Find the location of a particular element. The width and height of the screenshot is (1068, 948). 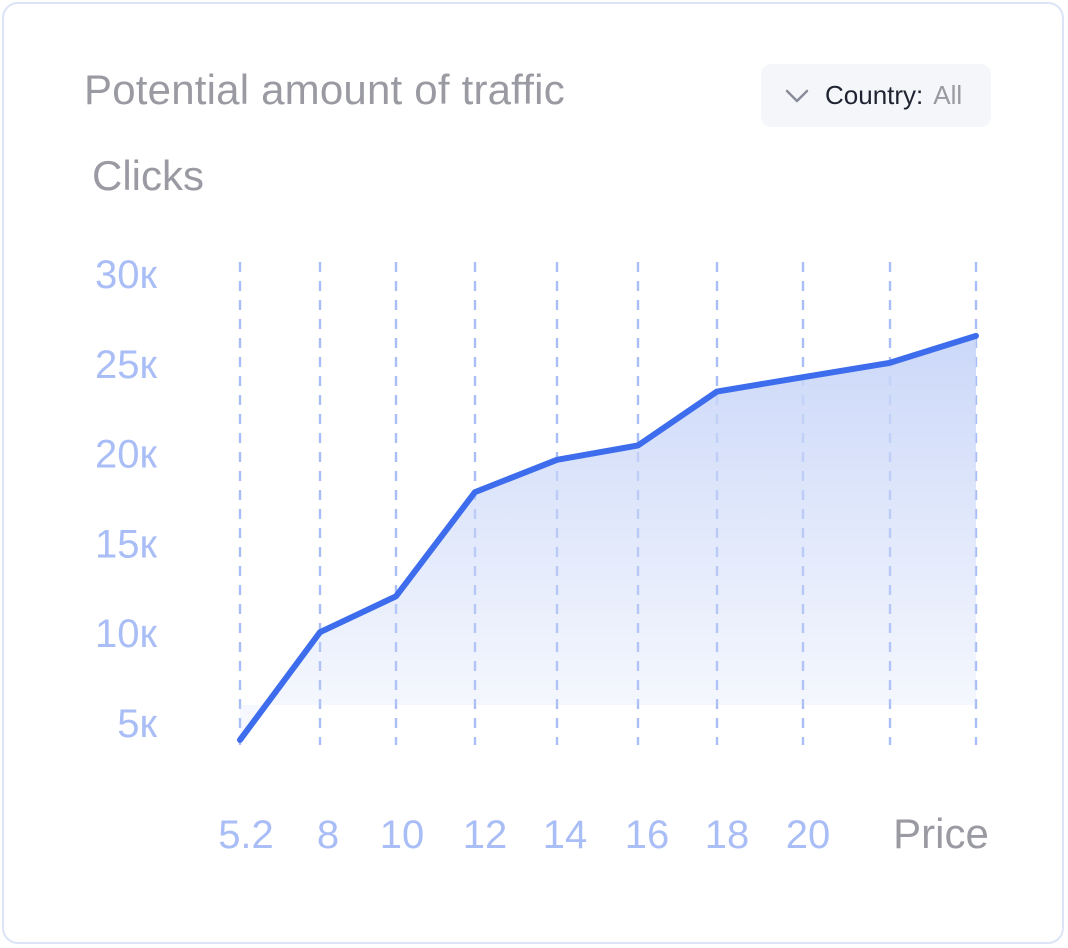

country-filter-label: Country: is located at coordinates (874, 95).